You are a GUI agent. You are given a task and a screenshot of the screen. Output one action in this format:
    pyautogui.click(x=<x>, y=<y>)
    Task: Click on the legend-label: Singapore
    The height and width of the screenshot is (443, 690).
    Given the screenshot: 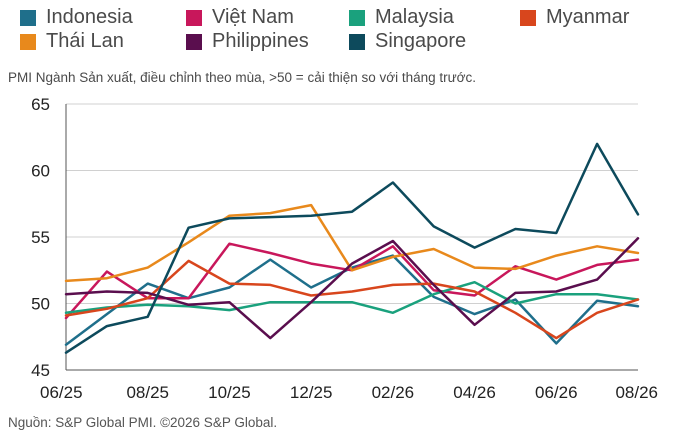 What is the action you would take?
    pyautogui.click(x=421, y=41)
    